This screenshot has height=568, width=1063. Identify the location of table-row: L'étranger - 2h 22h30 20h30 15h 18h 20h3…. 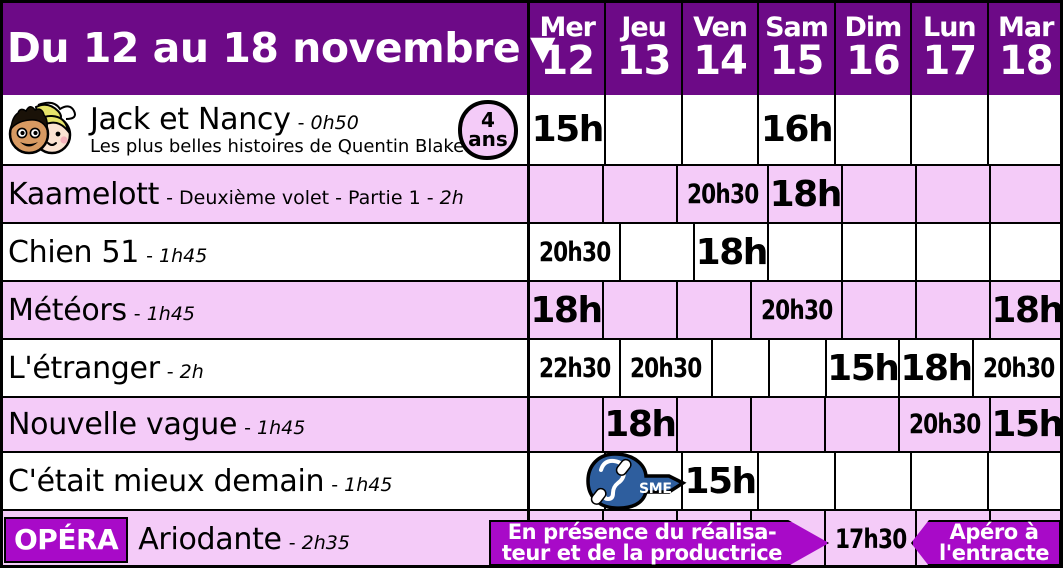
(531, 369).